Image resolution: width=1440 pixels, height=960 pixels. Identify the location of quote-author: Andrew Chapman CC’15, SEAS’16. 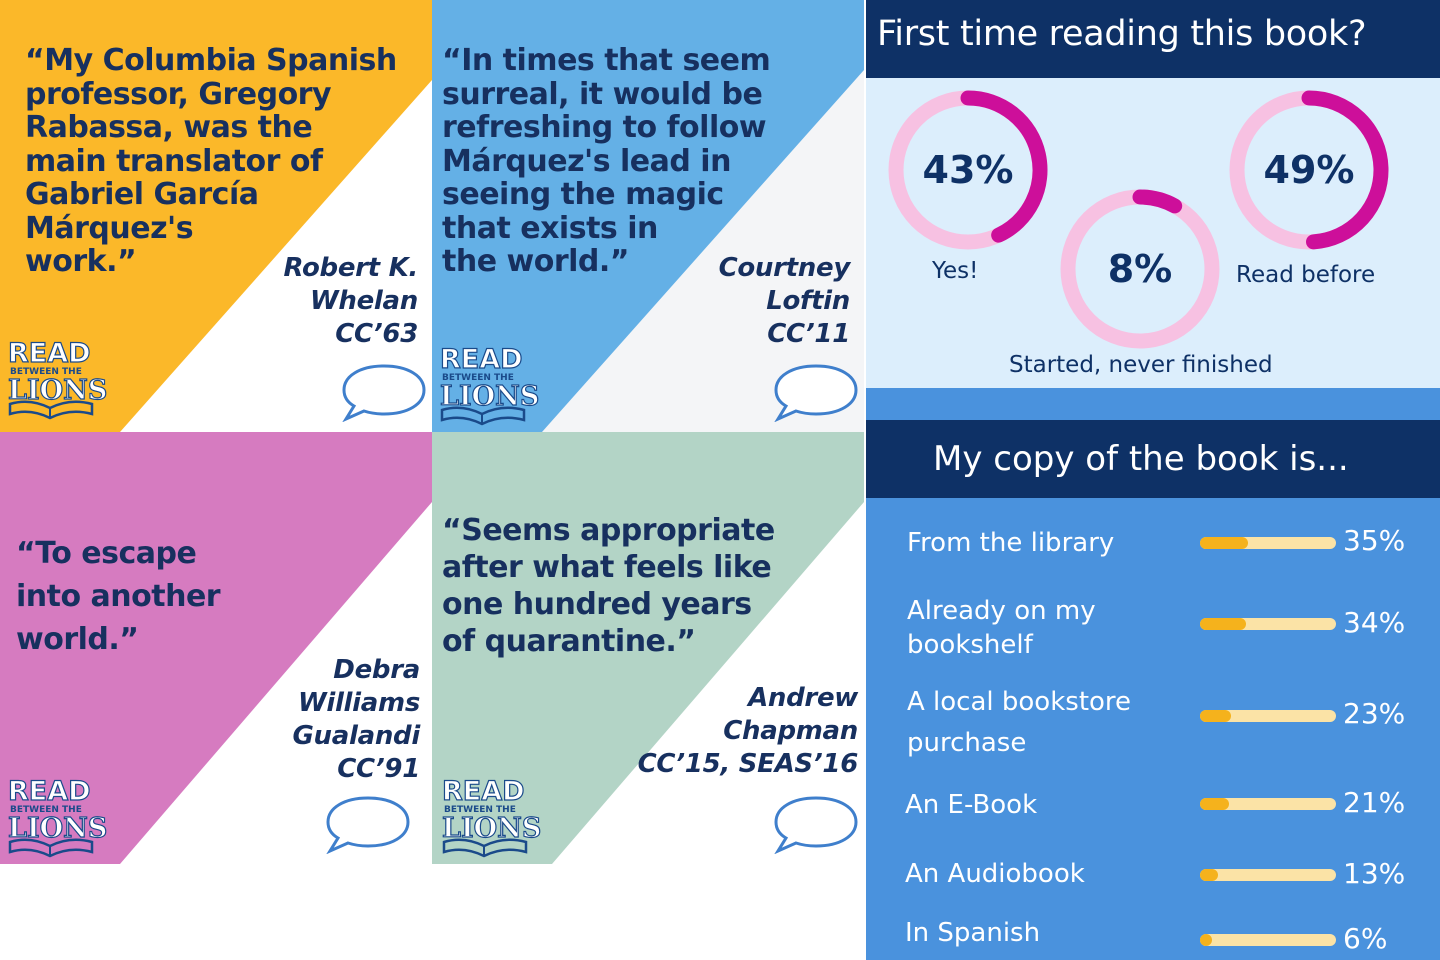
(748, 731).